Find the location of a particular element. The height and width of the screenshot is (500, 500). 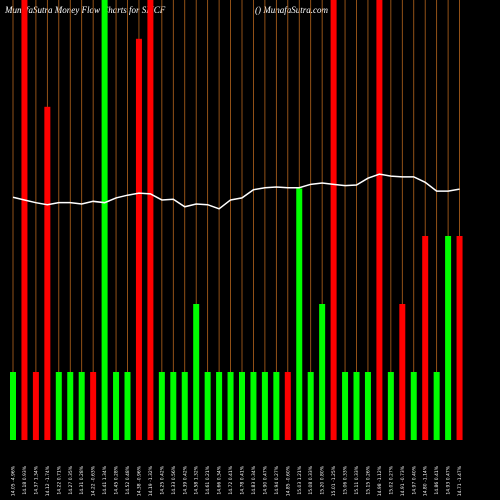

x-tick-label: 14.41 1.34% is located at coordinates (105, 479).